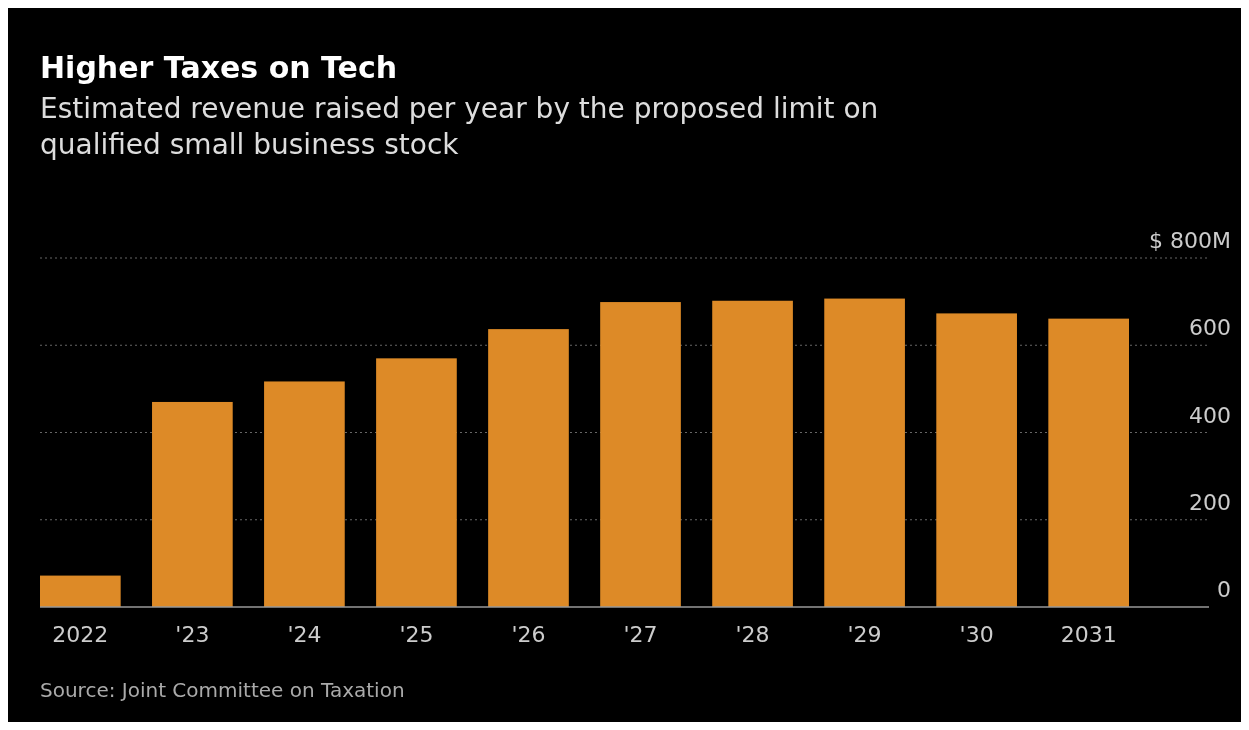  What do you see at coordinates (304, 634) in the screenshot?
I see `x-tick-label: '24` at bounding box center [304, 634].